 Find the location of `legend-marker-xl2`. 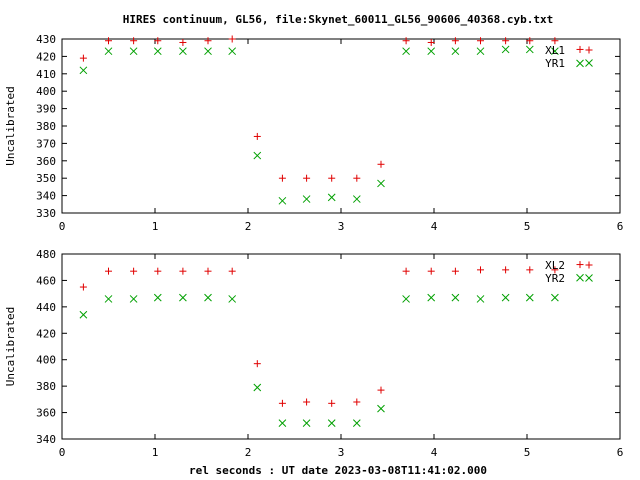

legend-marker-xl2 is located at coordinates (589, 265).